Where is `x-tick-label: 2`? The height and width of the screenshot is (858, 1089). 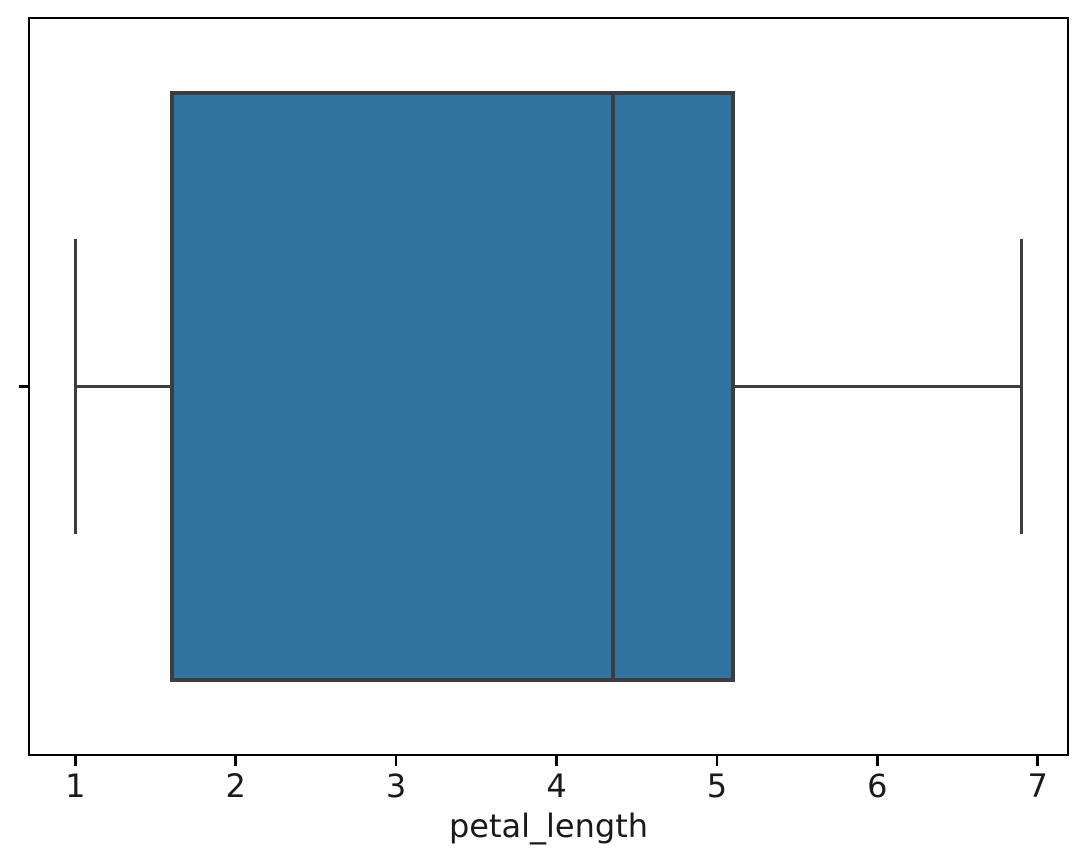
x-tick-label: 2 is located at coordinates (235, 786).